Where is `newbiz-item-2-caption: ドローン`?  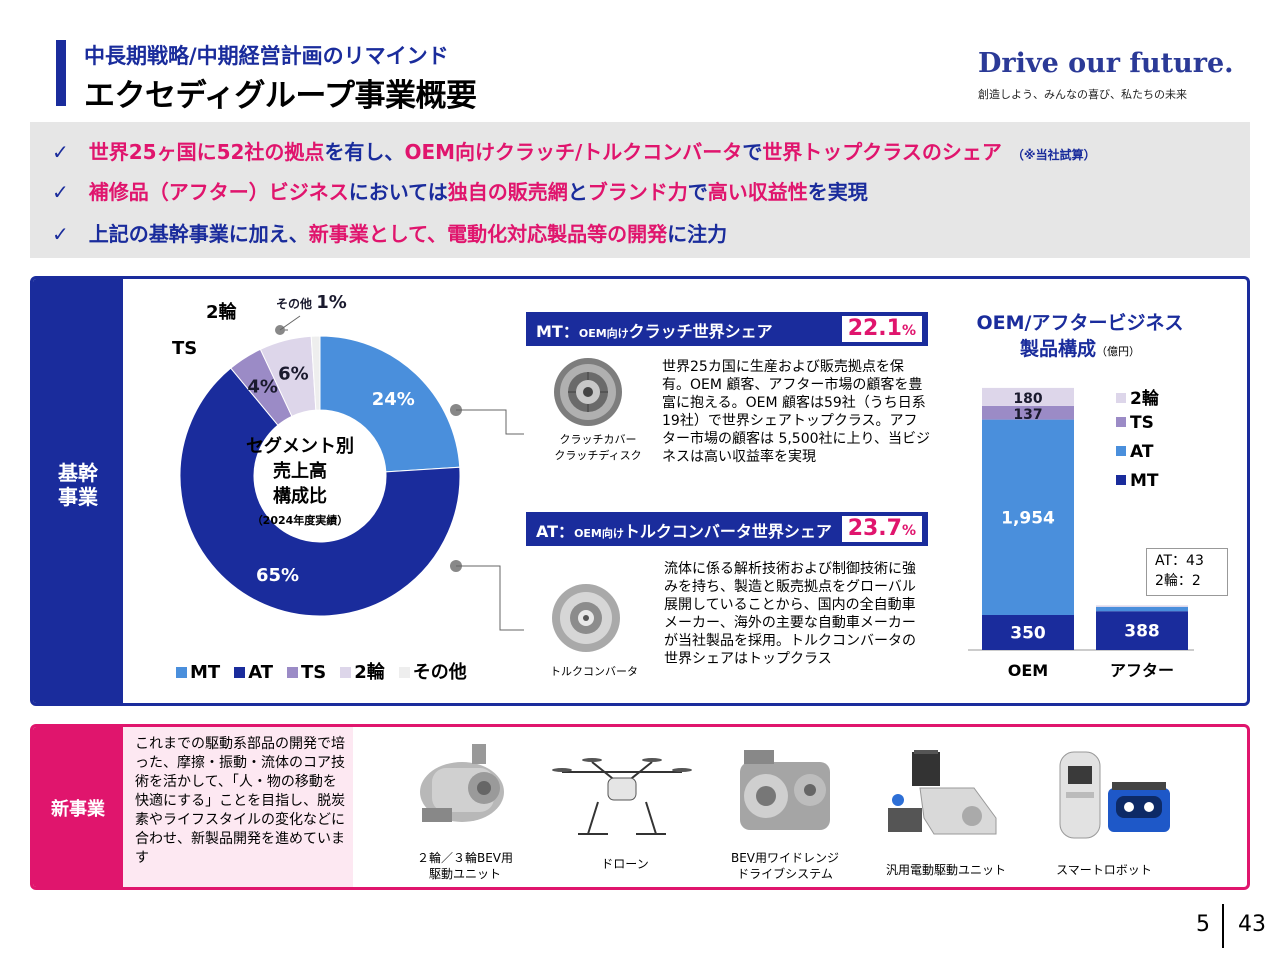 newbiz-item-2-caption: ドローン is located at coordinates (625, 864).